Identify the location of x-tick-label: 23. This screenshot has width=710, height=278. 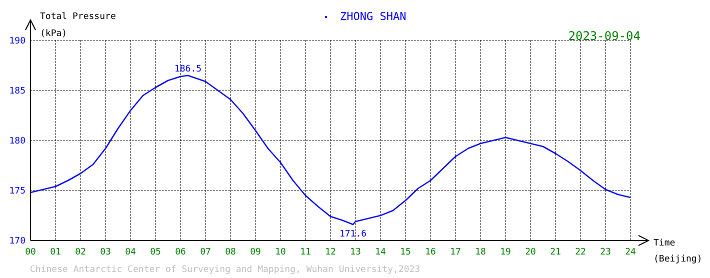
(605, 253).